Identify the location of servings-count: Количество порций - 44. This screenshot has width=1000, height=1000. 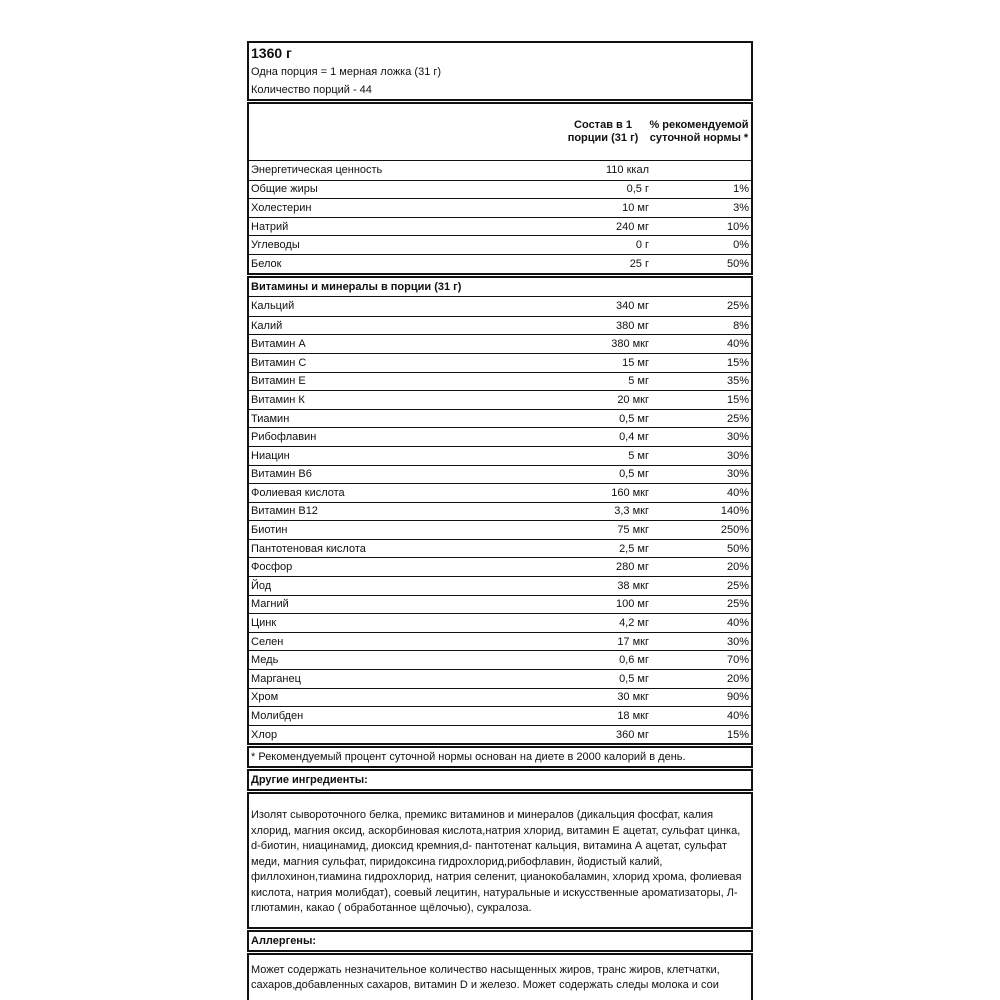
(311, 90).